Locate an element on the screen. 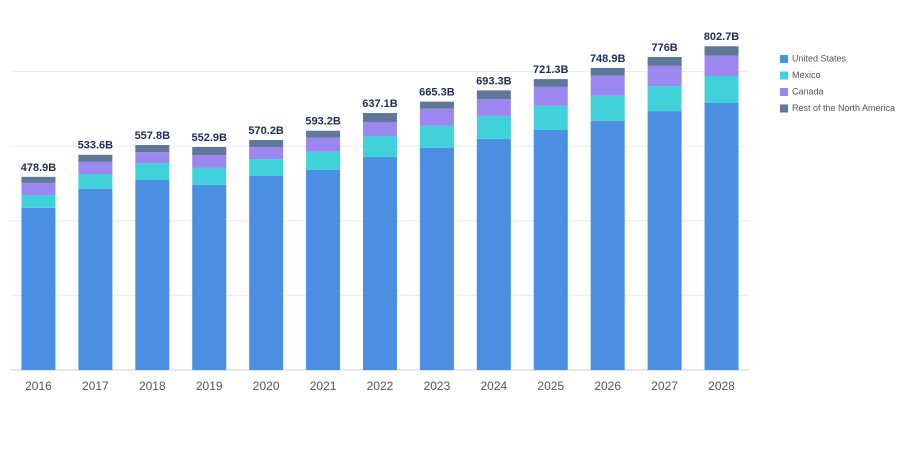 This screenshot has width=900, height=452. total-label: 721.3B is located at coordinates (551, 70).